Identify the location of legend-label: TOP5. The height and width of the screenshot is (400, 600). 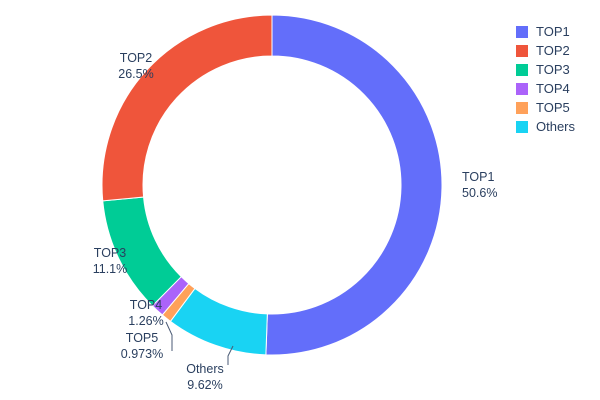
(553, 107).